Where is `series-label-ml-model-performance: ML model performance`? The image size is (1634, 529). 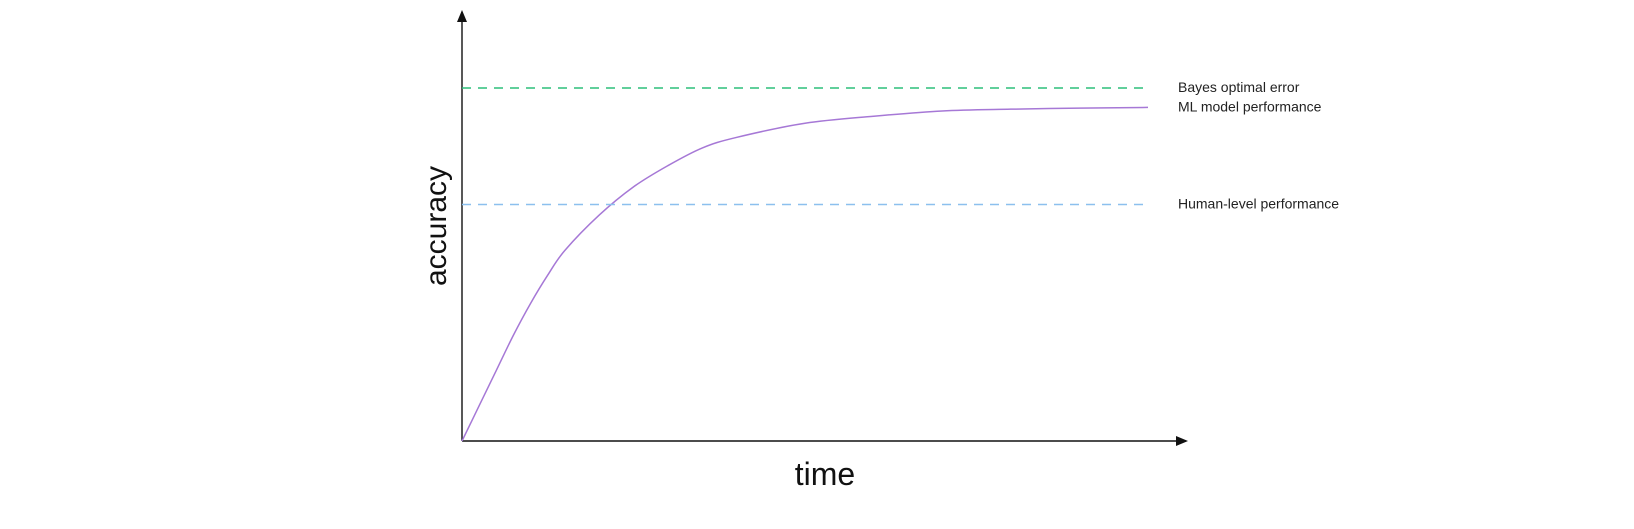
series-label-ml-model-performance: ML model performance is located at coordinates (1250, 106).